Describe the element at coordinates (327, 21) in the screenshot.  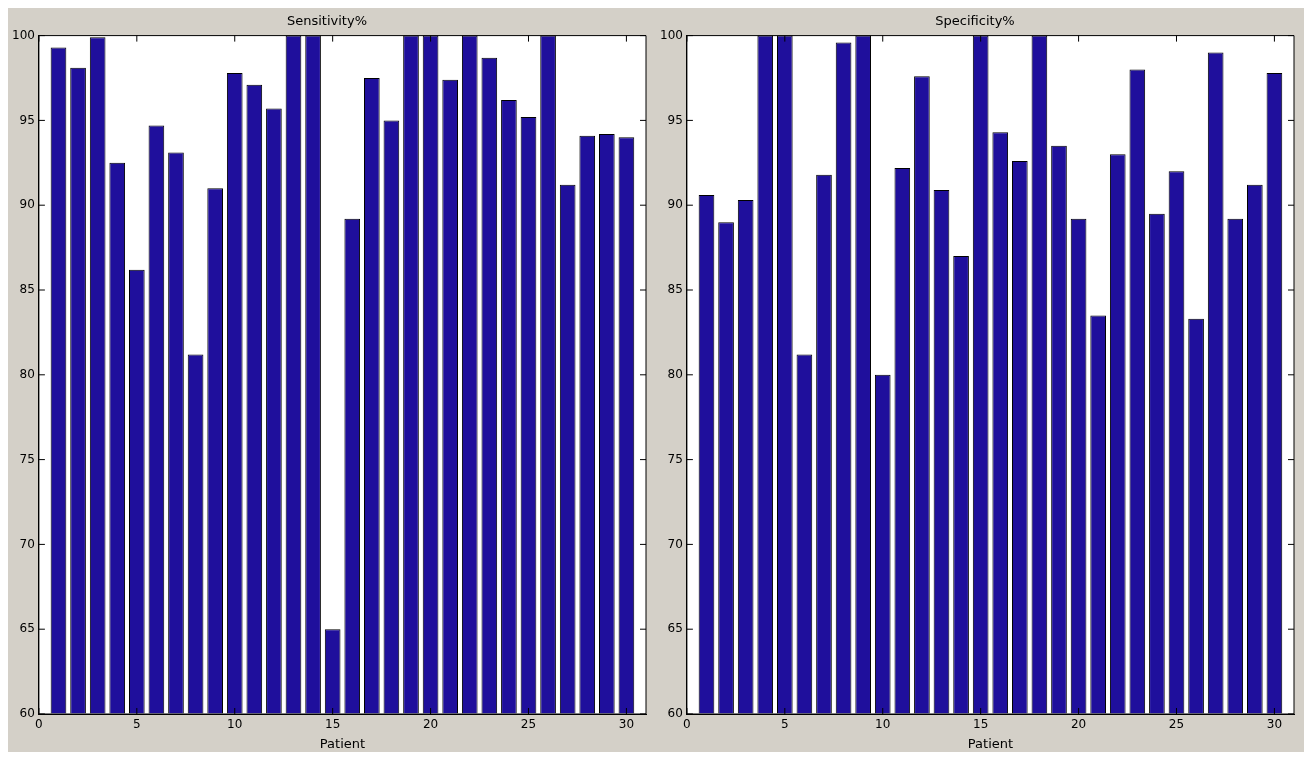
I see `chart-title: Sensitivity%` at that location.